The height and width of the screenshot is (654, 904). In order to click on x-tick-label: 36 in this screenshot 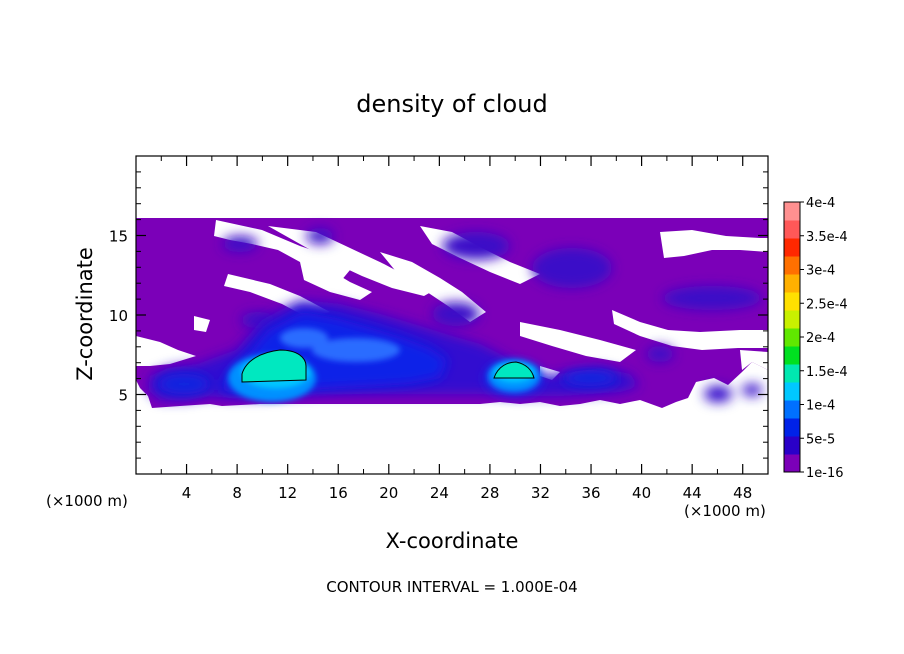, I will do `click(590, 493)`.